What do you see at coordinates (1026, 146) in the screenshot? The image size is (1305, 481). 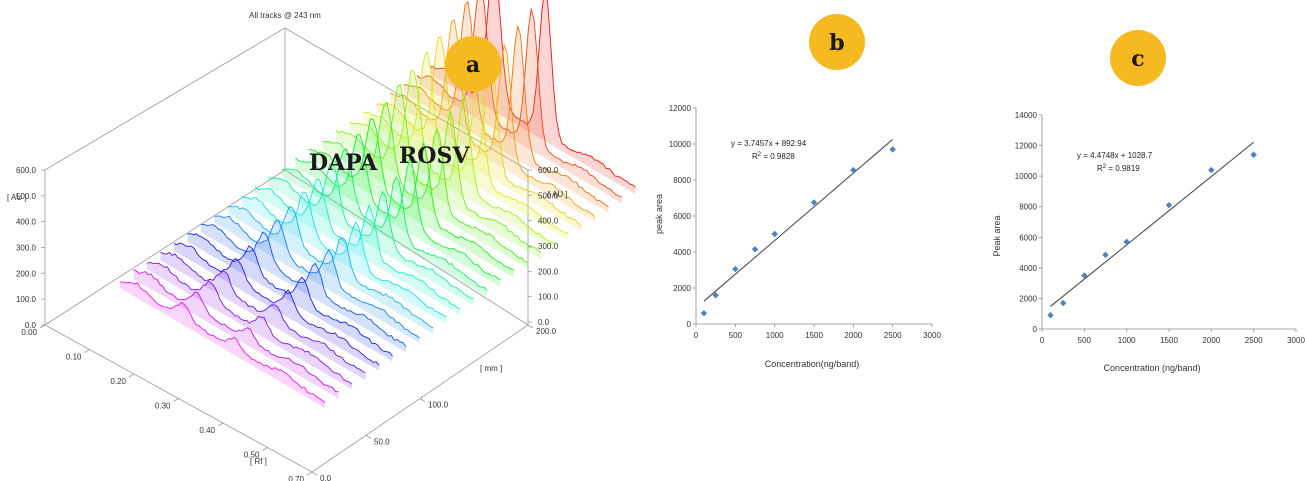 I see `y-tick-label: 12000` at bounding box center [1026, 146].